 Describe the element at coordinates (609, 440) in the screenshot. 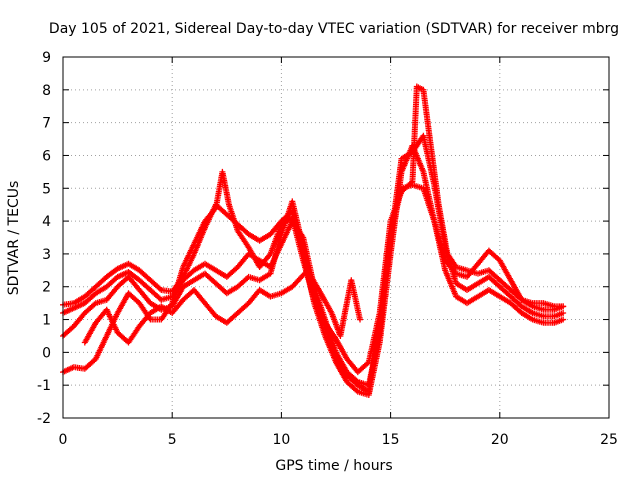

I see `x-tick-label: 25` at that location.